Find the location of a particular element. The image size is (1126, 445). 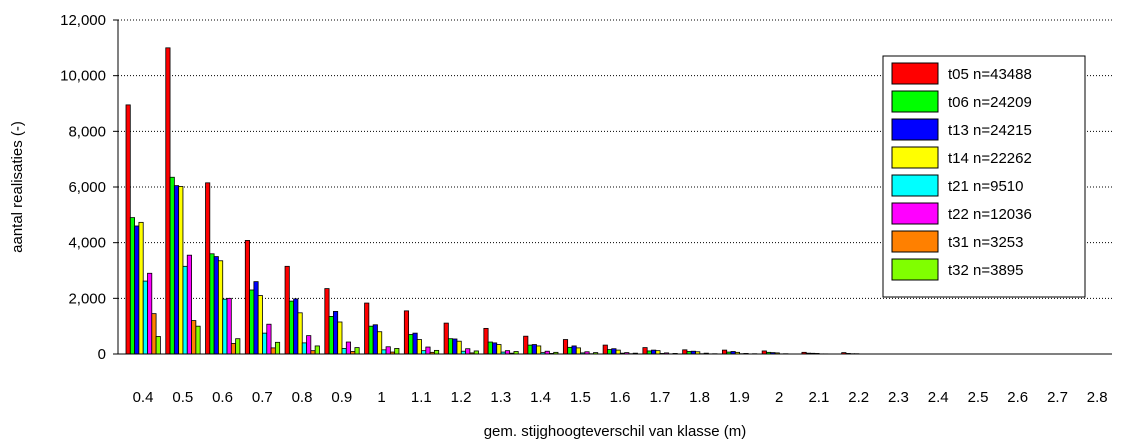

bar-t14-0.7 is located at coordinates (260, 325).